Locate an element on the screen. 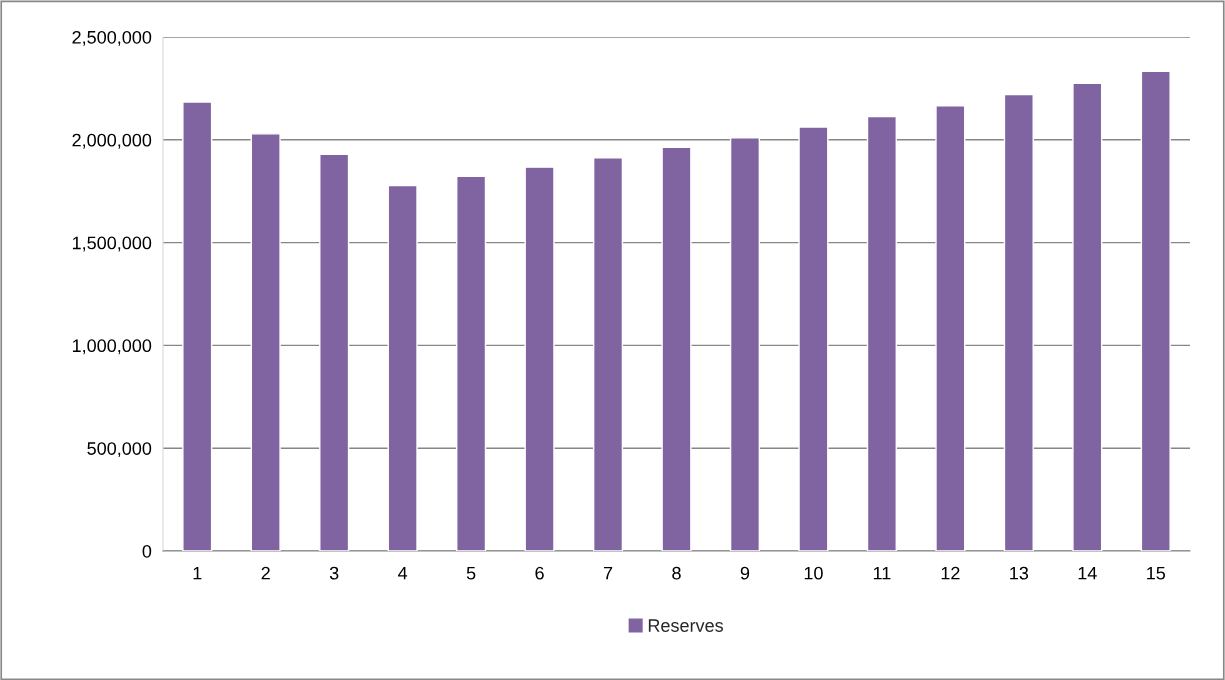  x-tick-label: 11 is located at coordinates (882, 573).